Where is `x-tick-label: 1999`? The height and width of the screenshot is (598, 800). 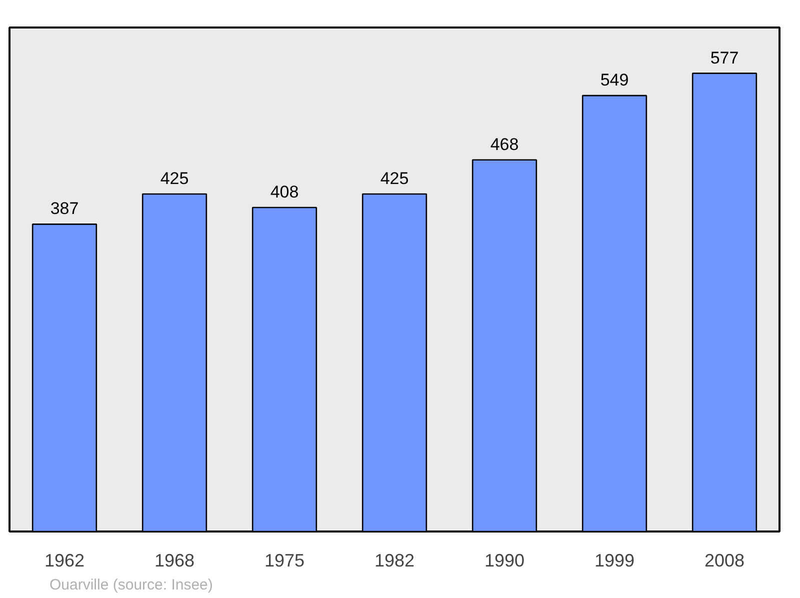 x-tick-label: 1999 is located at coordinates (614, 560).